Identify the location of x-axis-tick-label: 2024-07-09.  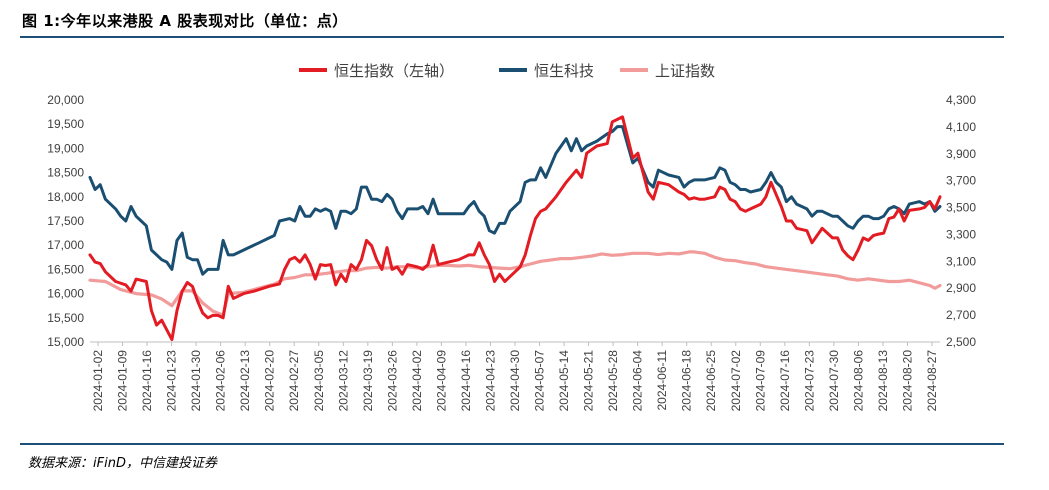
(760, 381).